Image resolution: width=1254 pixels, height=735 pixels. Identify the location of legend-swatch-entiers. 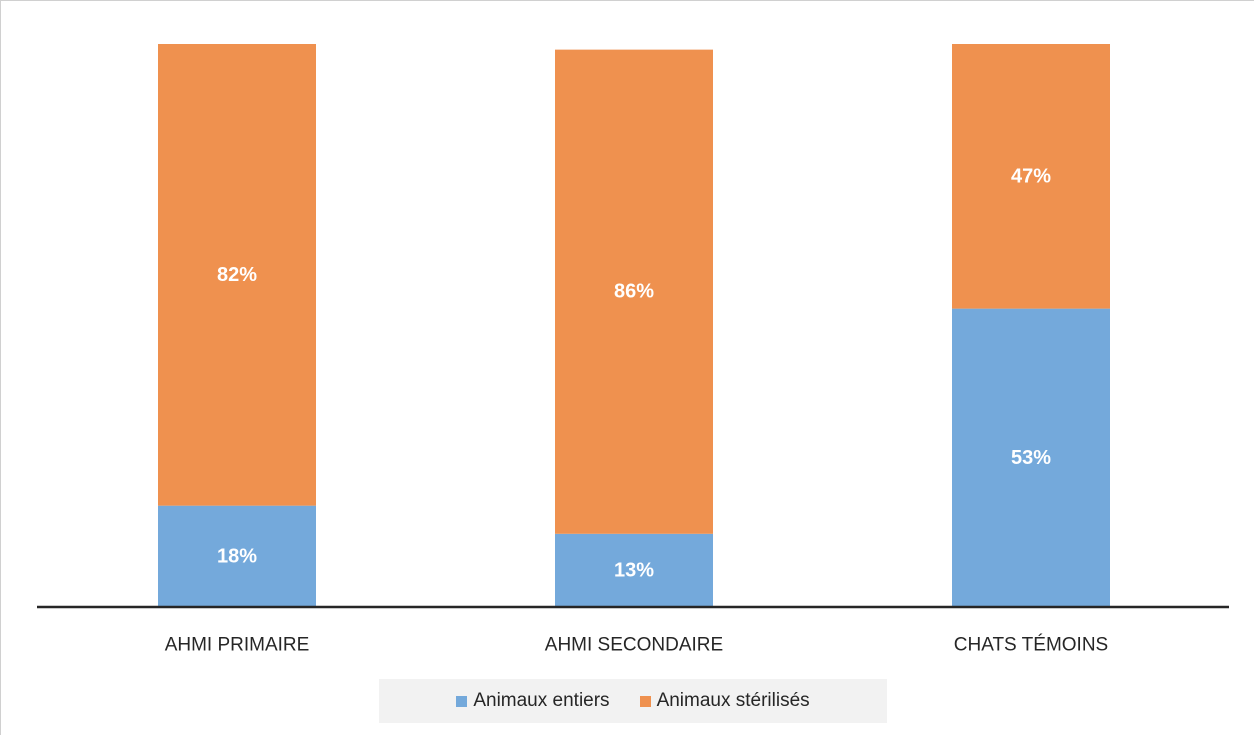
(462, 701).